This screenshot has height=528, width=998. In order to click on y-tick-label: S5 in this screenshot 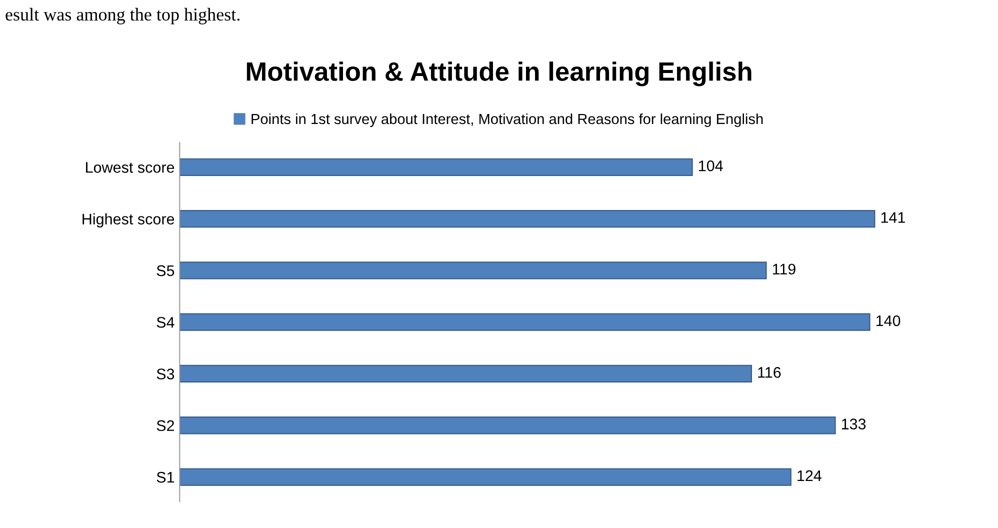, I will do `click(165, 270)`.